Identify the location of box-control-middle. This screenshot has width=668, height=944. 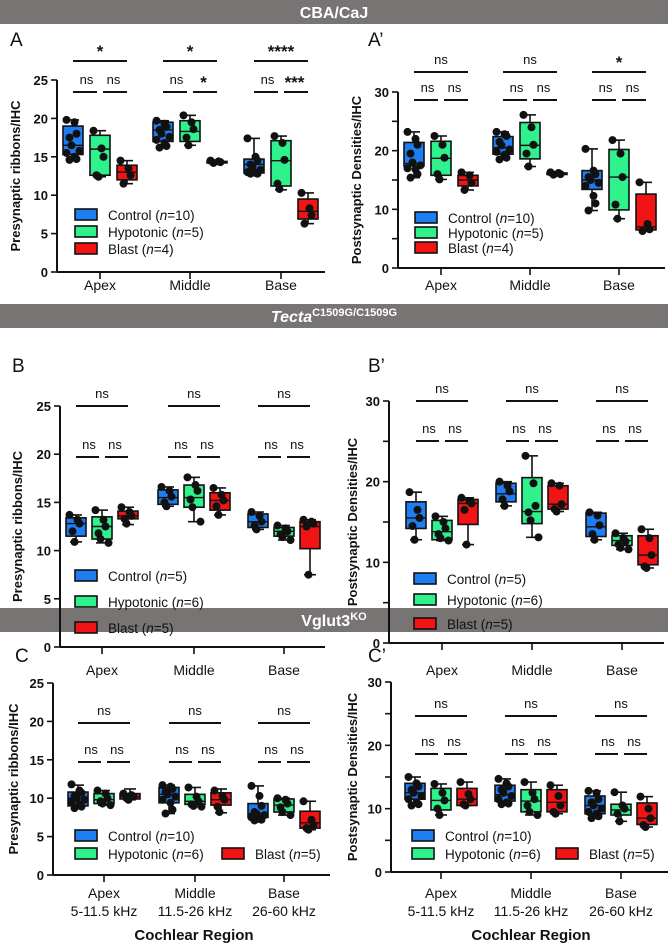
(163, 134).